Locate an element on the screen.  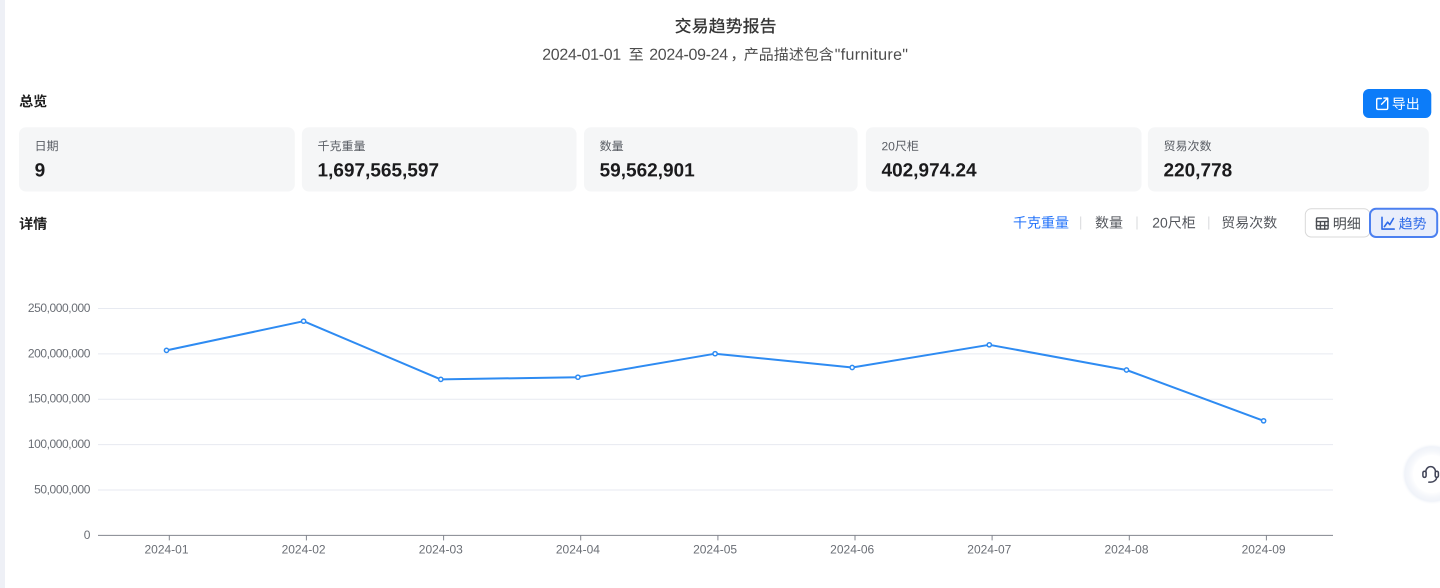
svg-text: 2024-09 is located at coordinates (1264, 550).